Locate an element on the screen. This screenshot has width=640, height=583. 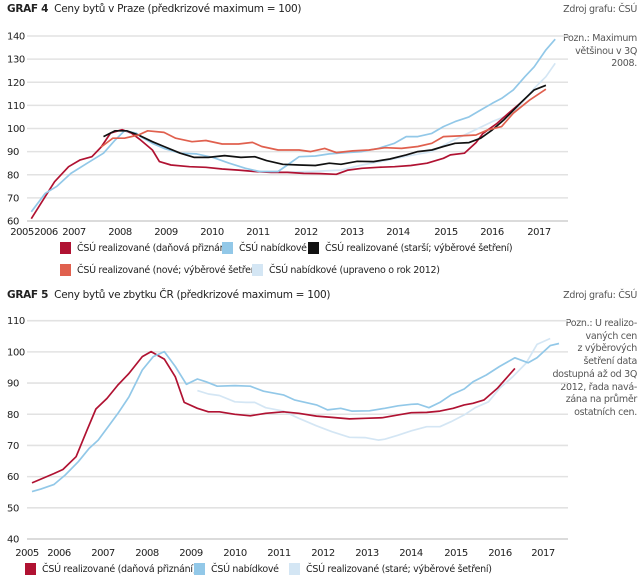
note-line: z výběrových is located at coordinates (607, 349).